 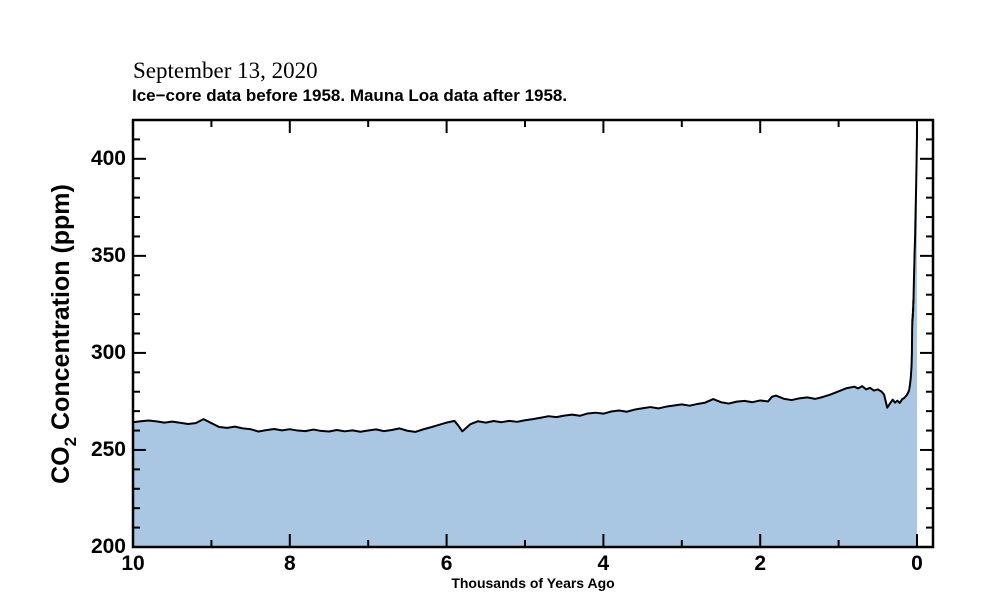 What do you see at coordinates (61, 310) in the screenshot?
I see `y-axis-label-suffix: Concentration (ppm)` at bounding box center [61, 310].